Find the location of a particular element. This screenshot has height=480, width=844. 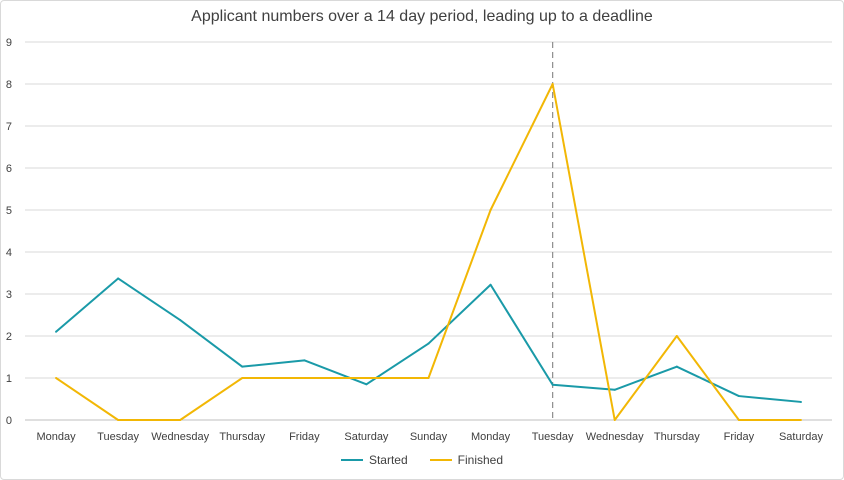

y-tick-label: 2 is located at coordinates (9, 337).